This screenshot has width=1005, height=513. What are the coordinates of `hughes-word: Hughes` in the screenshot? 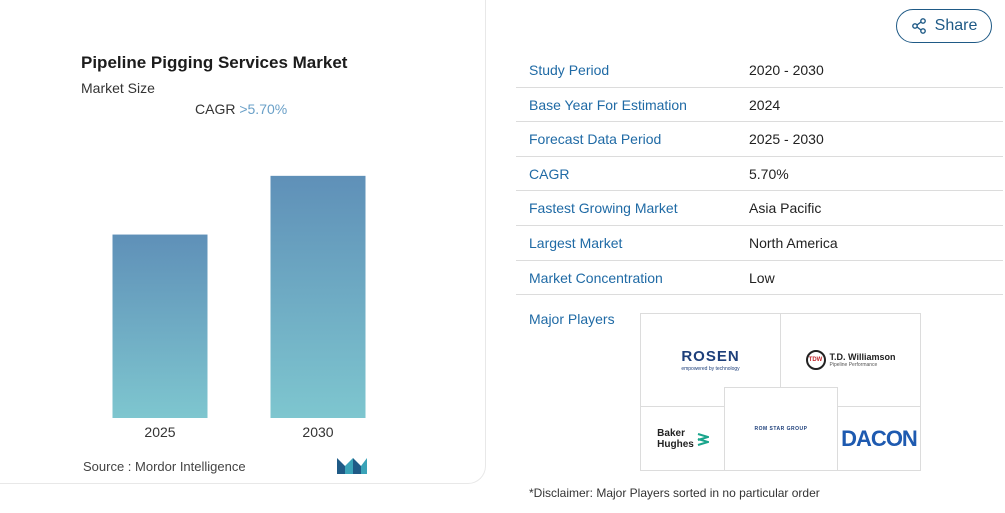 It's located at (675, 444).